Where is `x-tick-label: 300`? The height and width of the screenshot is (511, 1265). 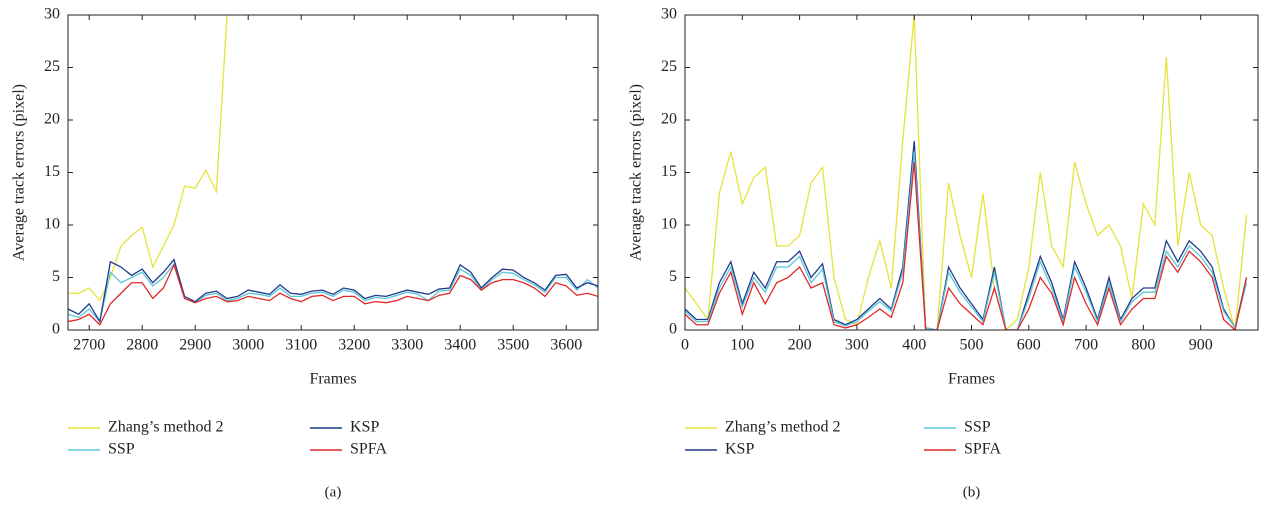
x-tick-label: 300 is located at coordinates (857, 345).